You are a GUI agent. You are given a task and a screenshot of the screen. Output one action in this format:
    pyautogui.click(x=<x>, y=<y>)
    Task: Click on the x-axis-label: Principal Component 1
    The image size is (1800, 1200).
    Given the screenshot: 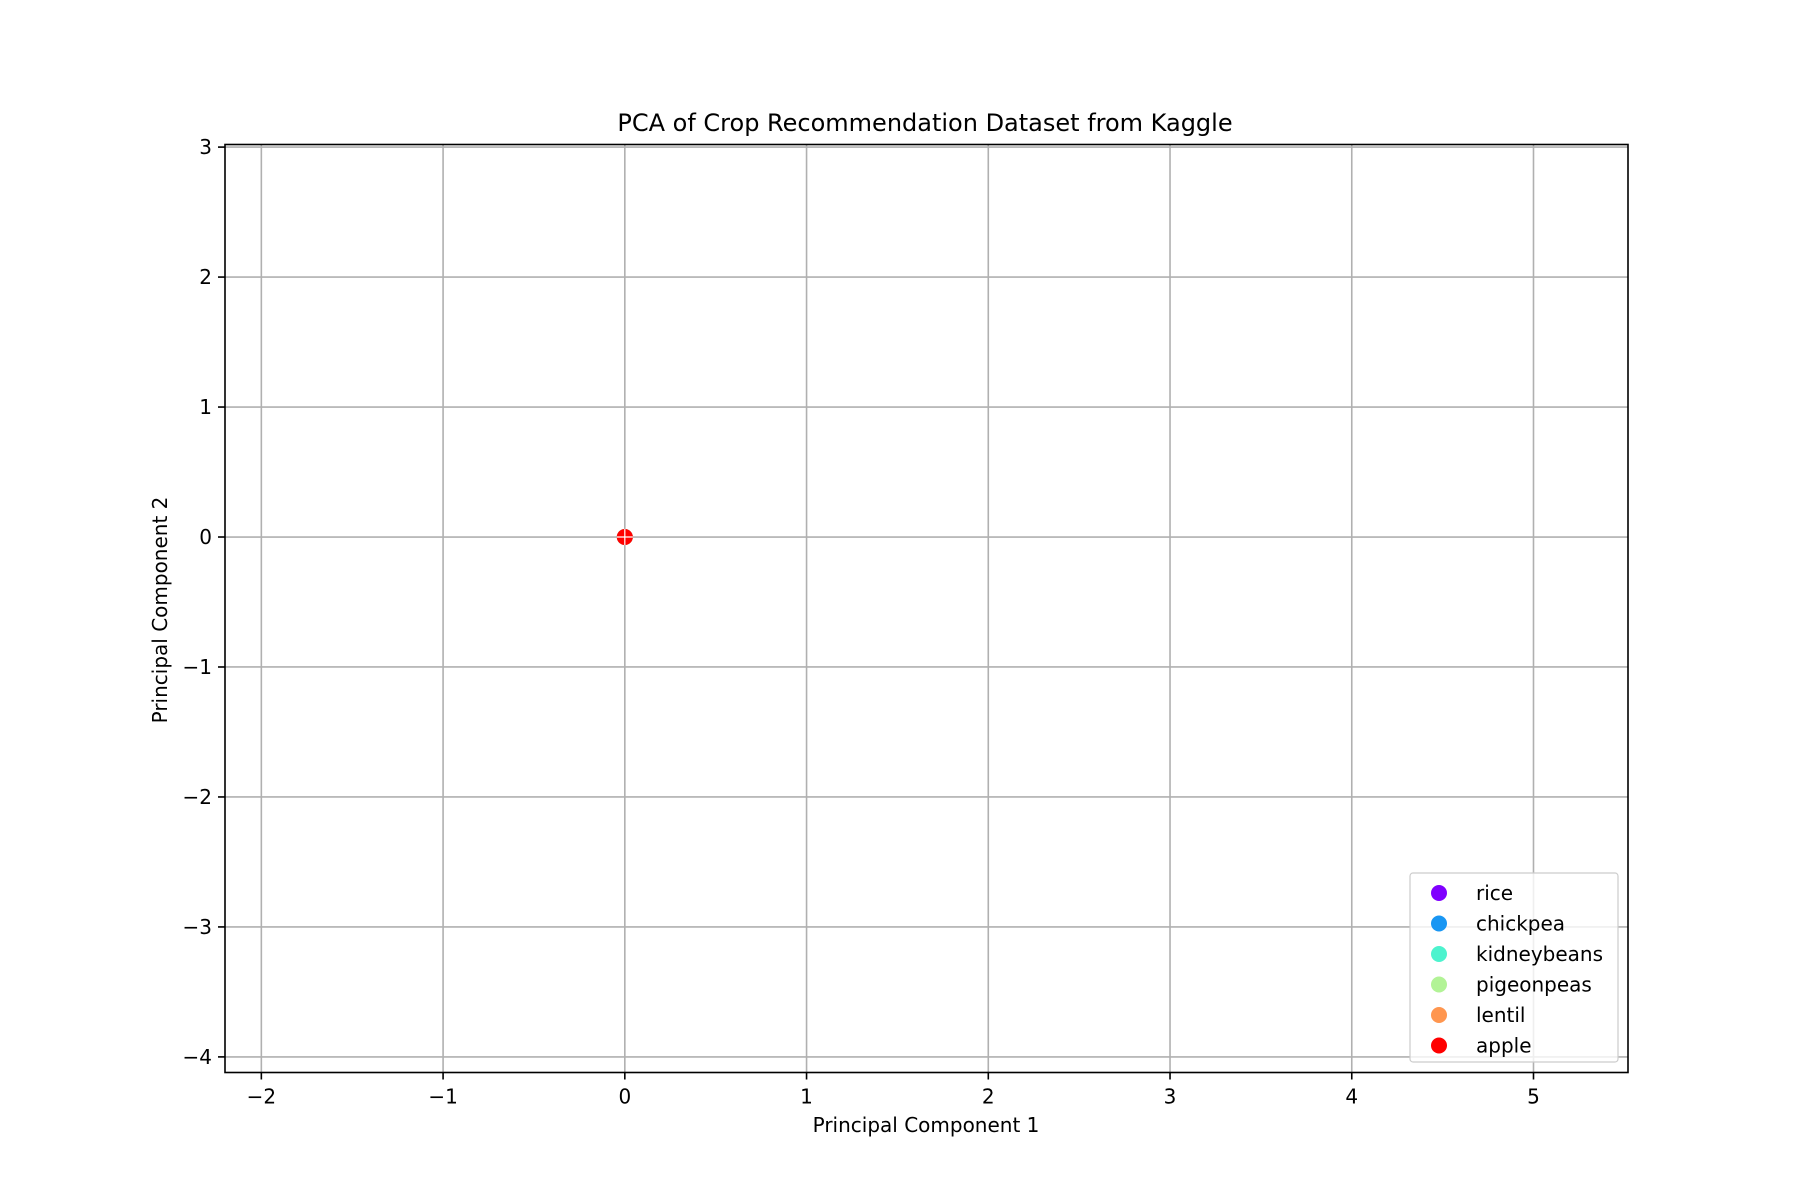 What is the action you would take?
    pyautogui.click(x=926, y=1125)
    